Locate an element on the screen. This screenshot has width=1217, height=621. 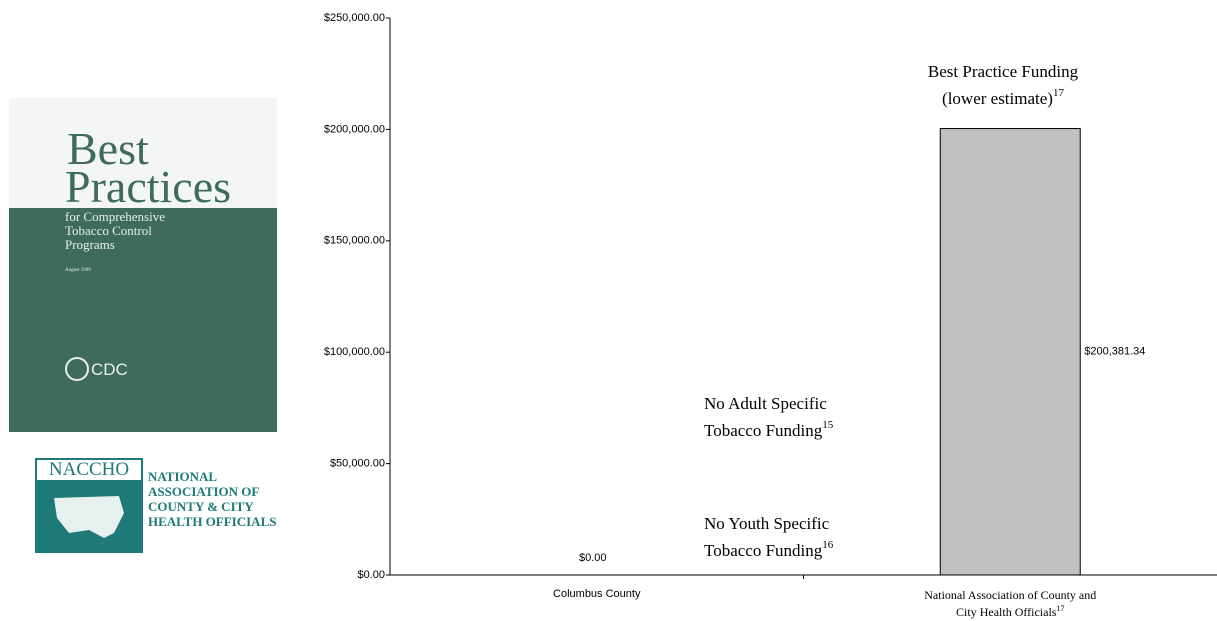
annotation-note: 16 is located at coordinates (828, 545).